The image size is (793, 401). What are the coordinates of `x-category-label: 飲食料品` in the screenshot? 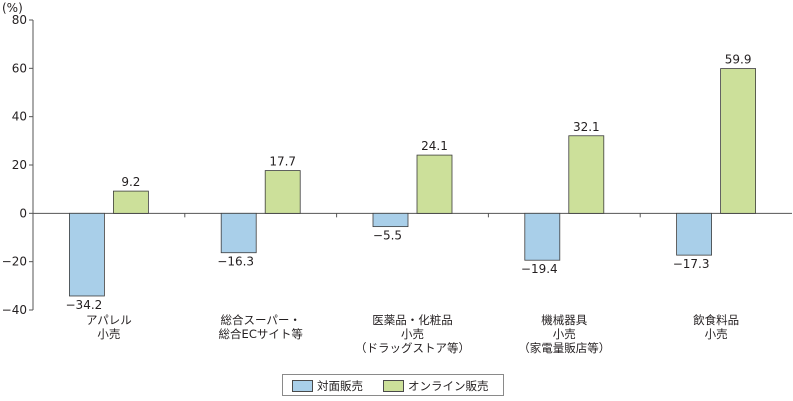 It's located at (716, 320).